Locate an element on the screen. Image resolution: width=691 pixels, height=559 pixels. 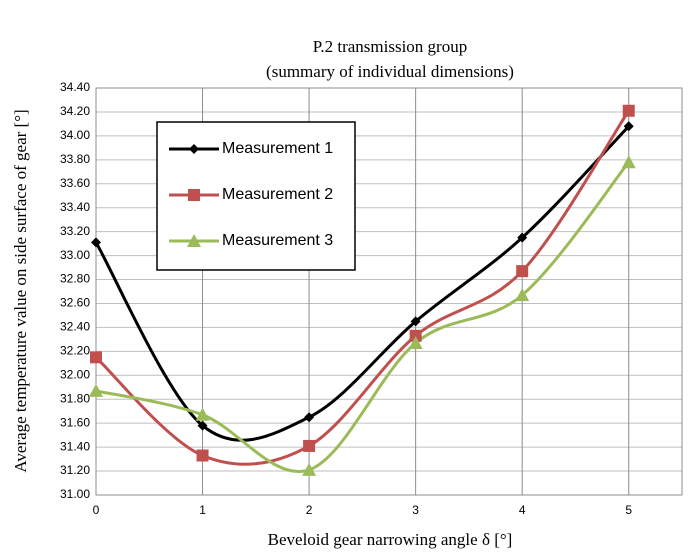
x-tick-label: 4 is located at coordinates (522, 510).